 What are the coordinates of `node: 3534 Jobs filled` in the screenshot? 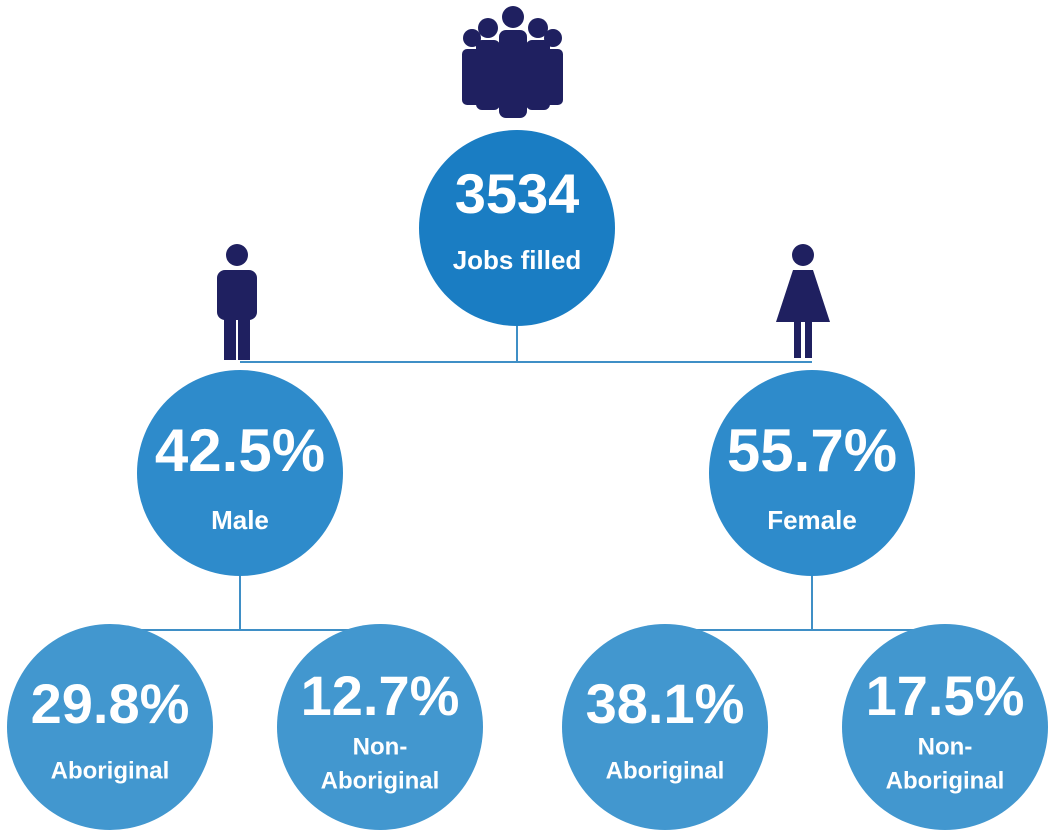 It's located at (517, 228).